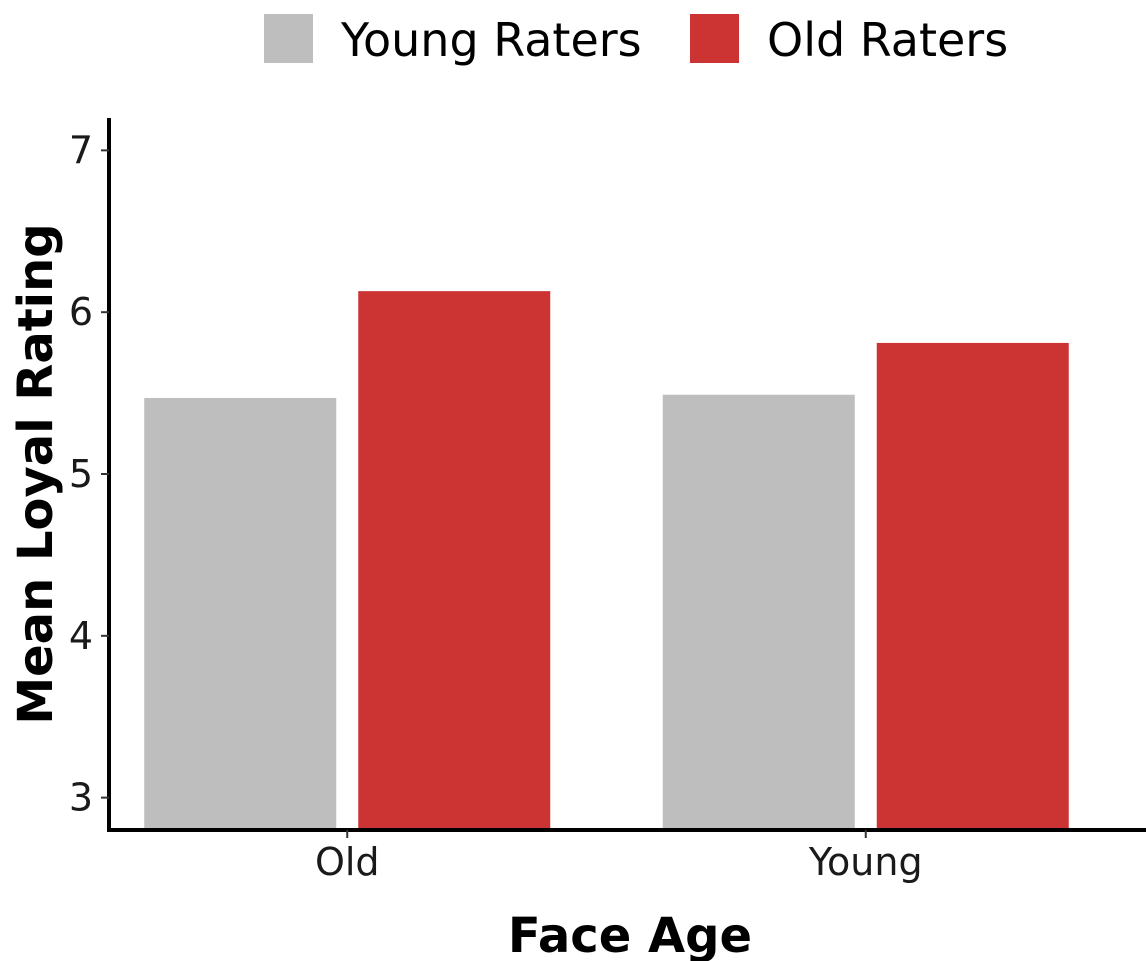 The image size is (1146, 961). What do you see at coordinates (347, 862) in the screenshot?
I see `x-tick-label-old: Old` at bounding box center [347, 862].